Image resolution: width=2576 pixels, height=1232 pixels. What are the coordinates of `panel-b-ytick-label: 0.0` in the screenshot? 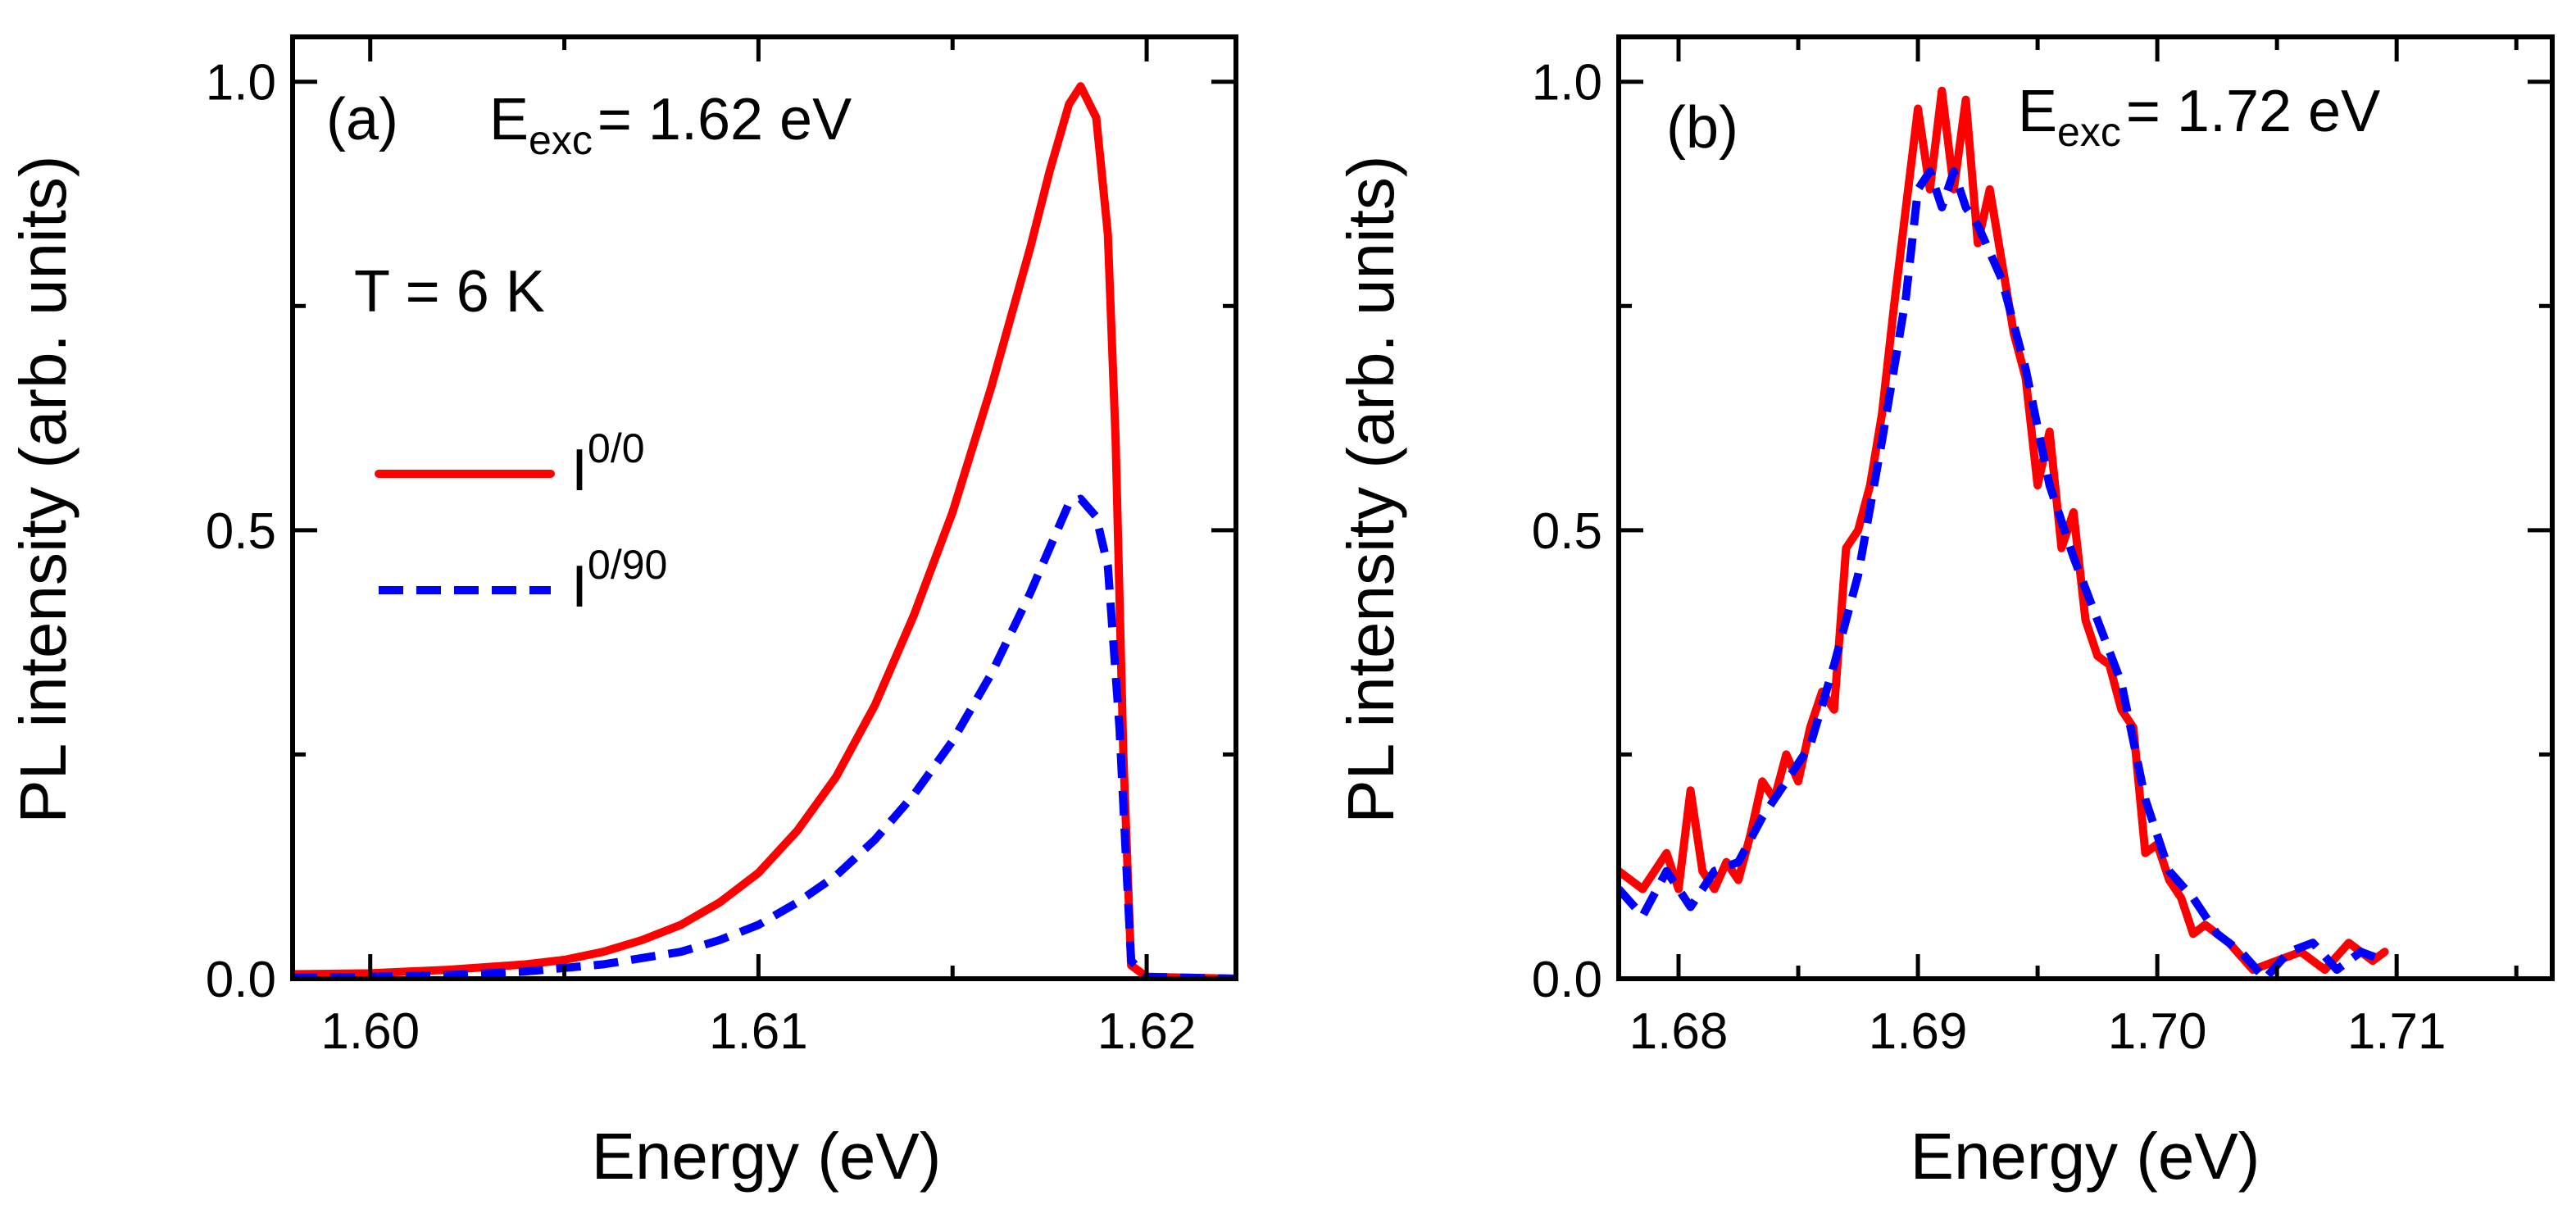 It's located at (1567, 980).